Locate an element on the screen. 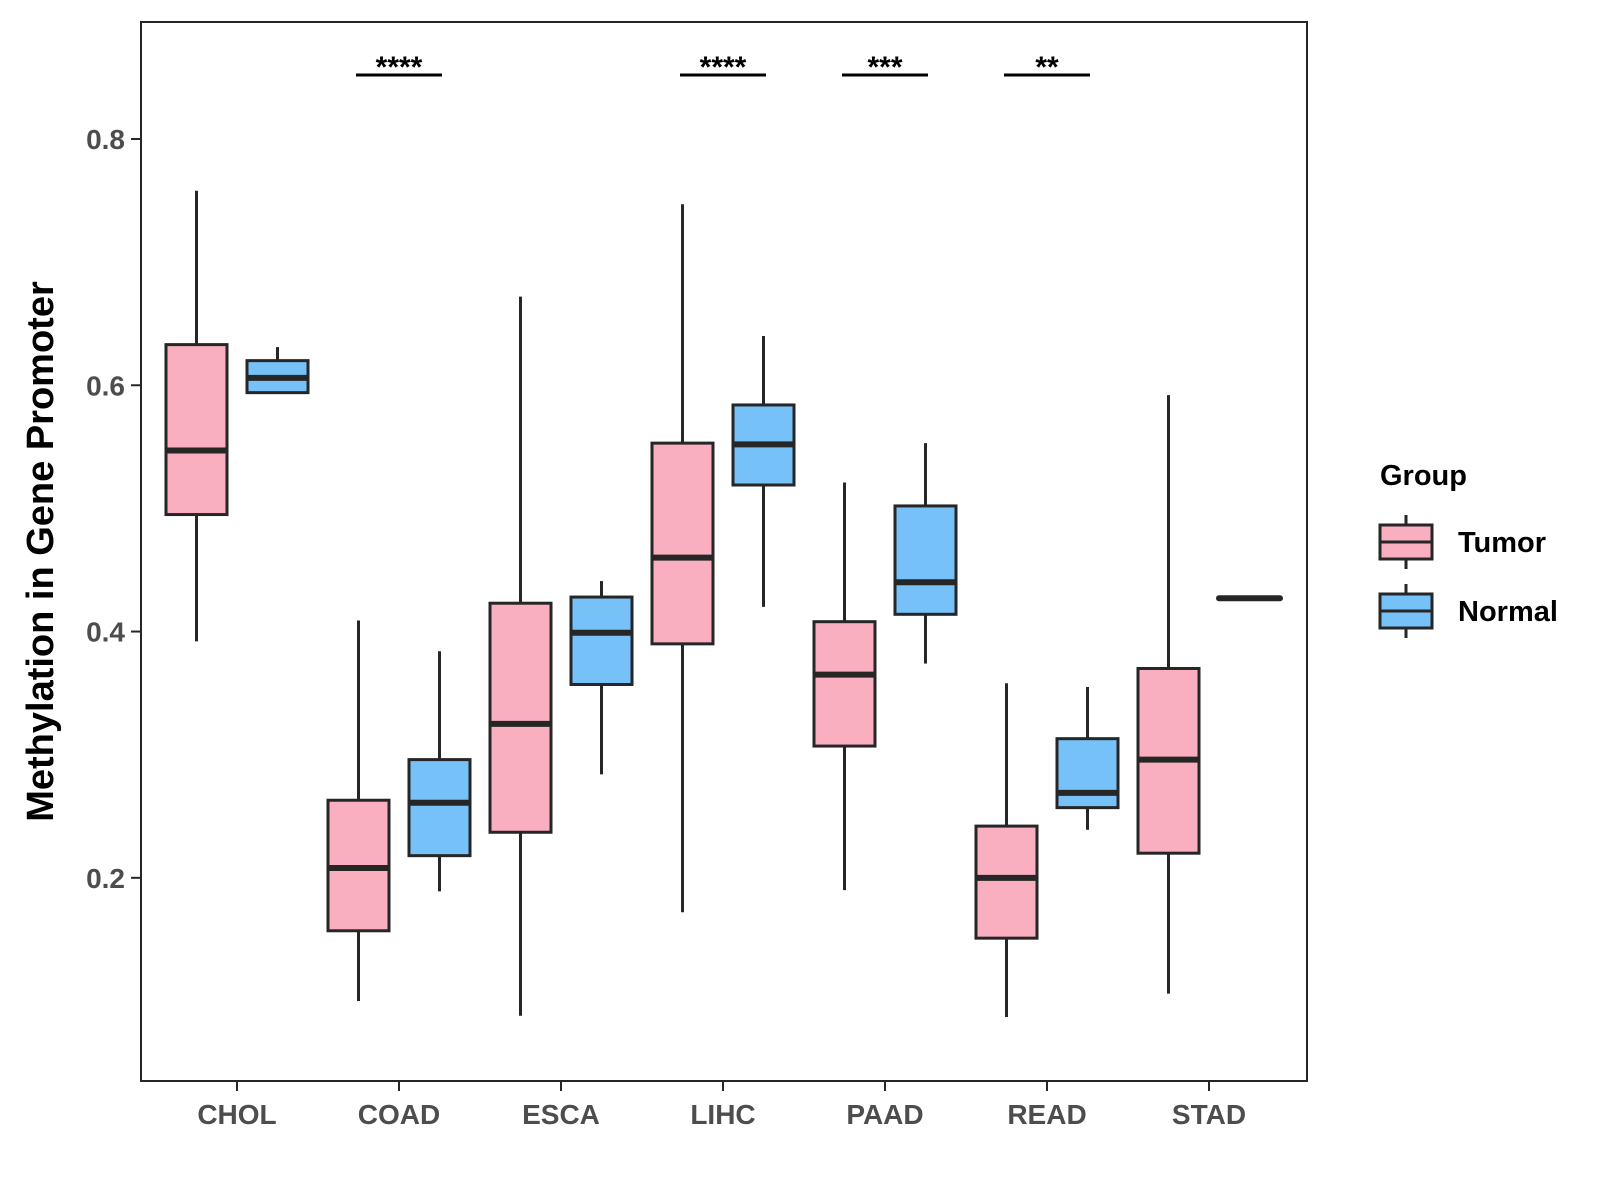 The height and width of the screenshot is (1200, 1600). box-normal-paad is located at coordinates (925, 553).